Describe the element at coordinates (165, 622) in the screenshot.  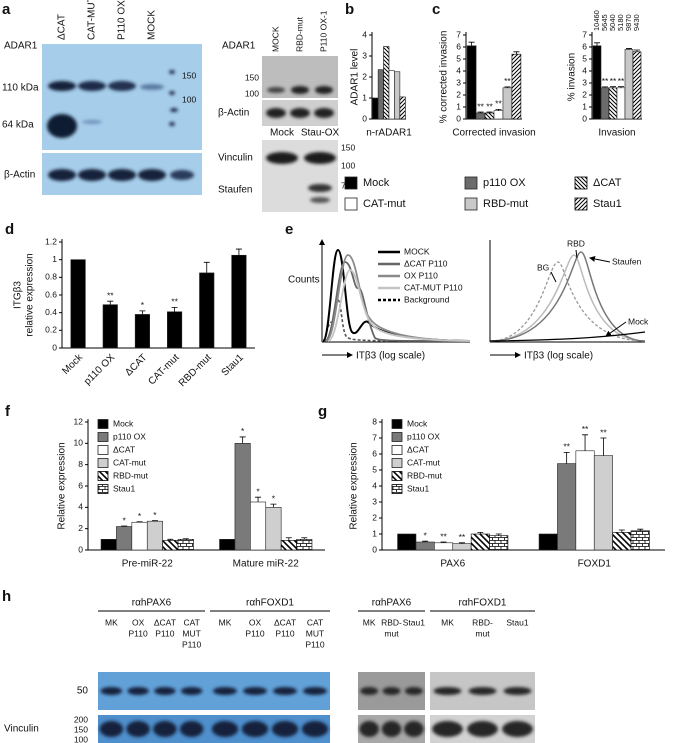
I see `lane-label: ΔCAT` at that location.